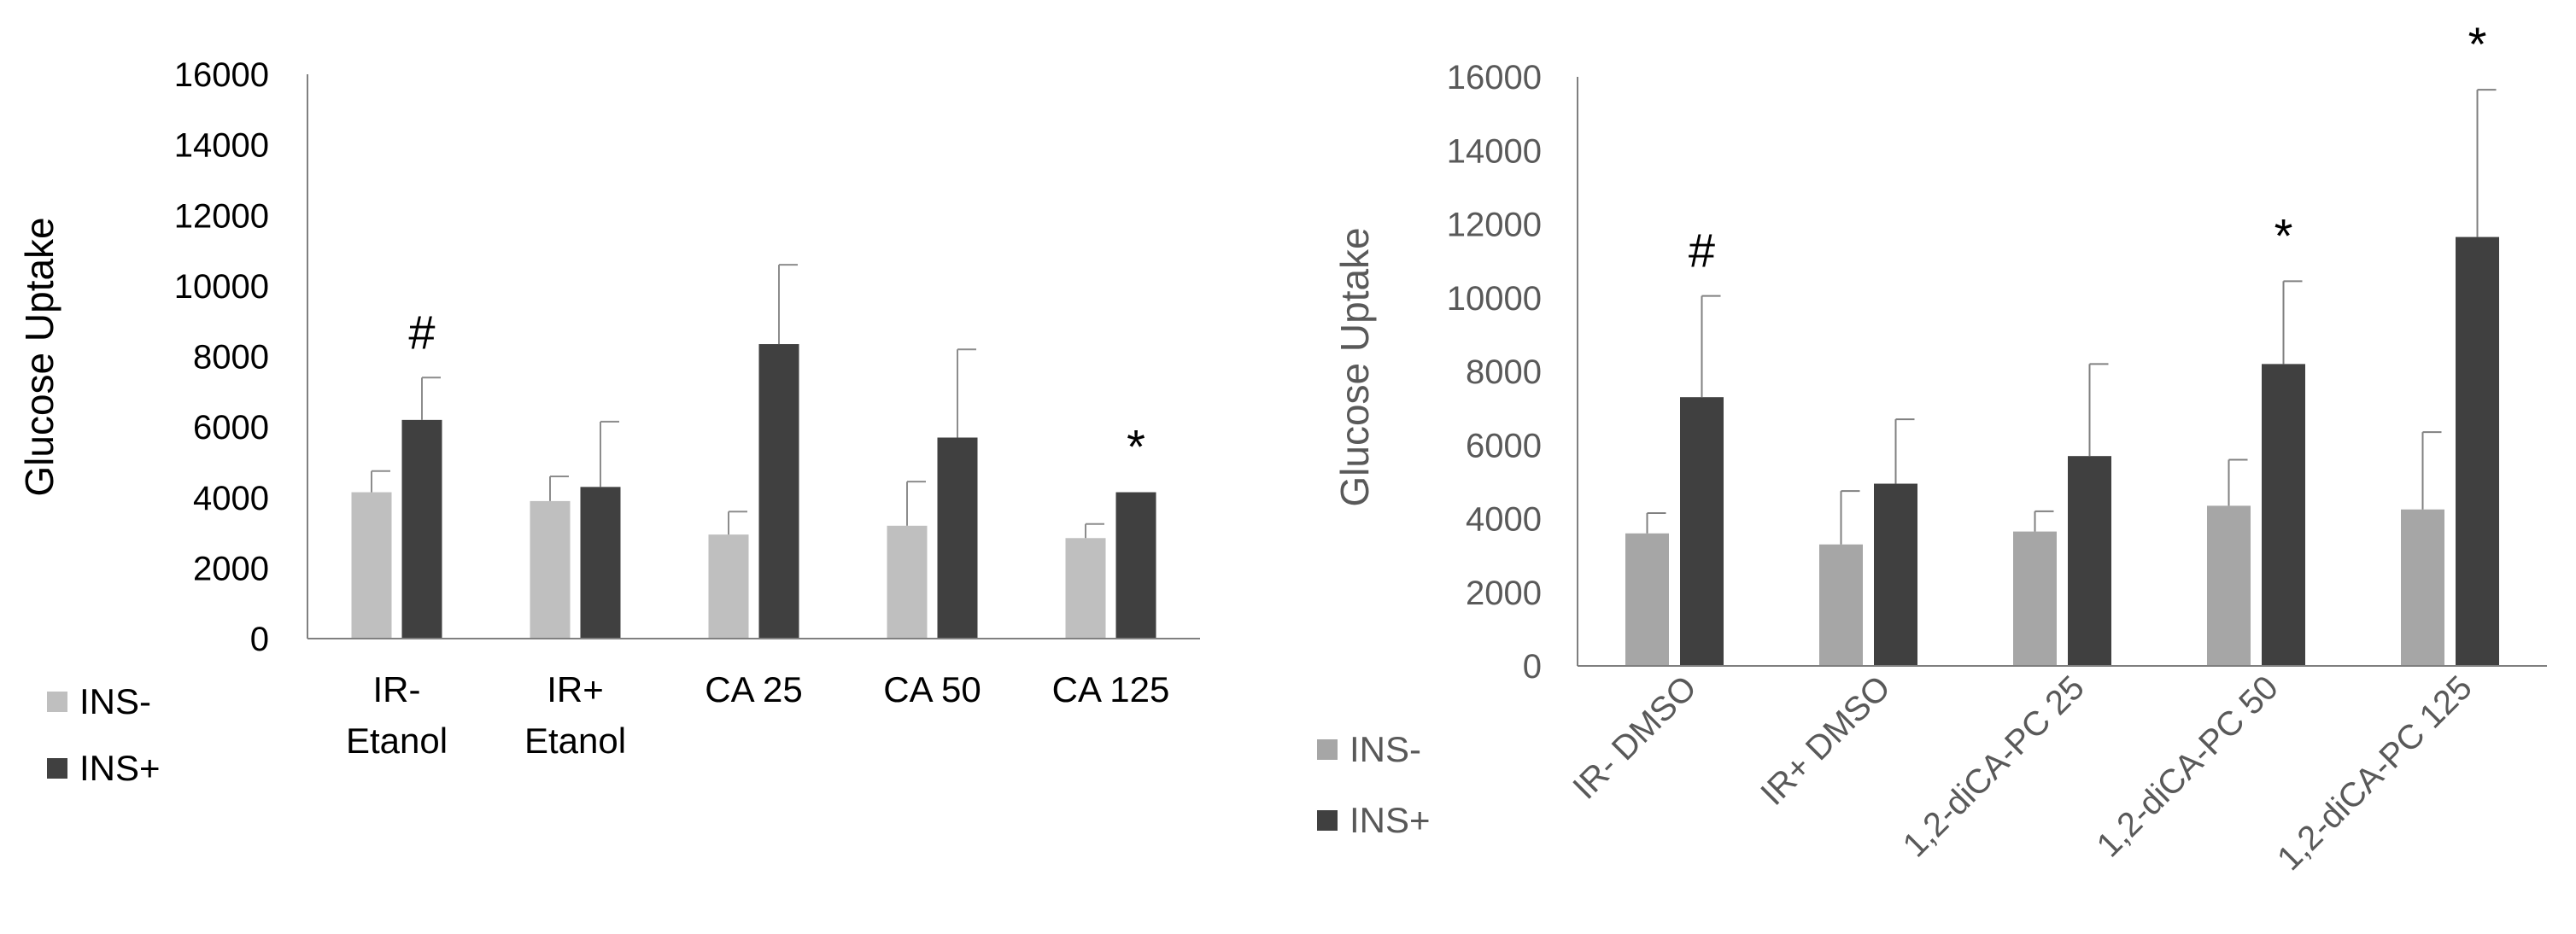  I want to click on chart-1-y-tick-label: 0, so click(259, 639).